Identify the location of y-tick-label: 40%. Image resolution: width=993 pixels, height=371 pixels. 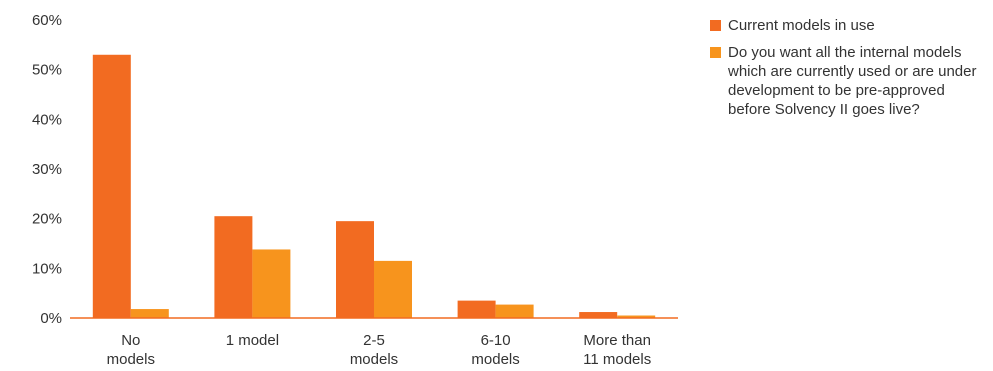
(47, 119).